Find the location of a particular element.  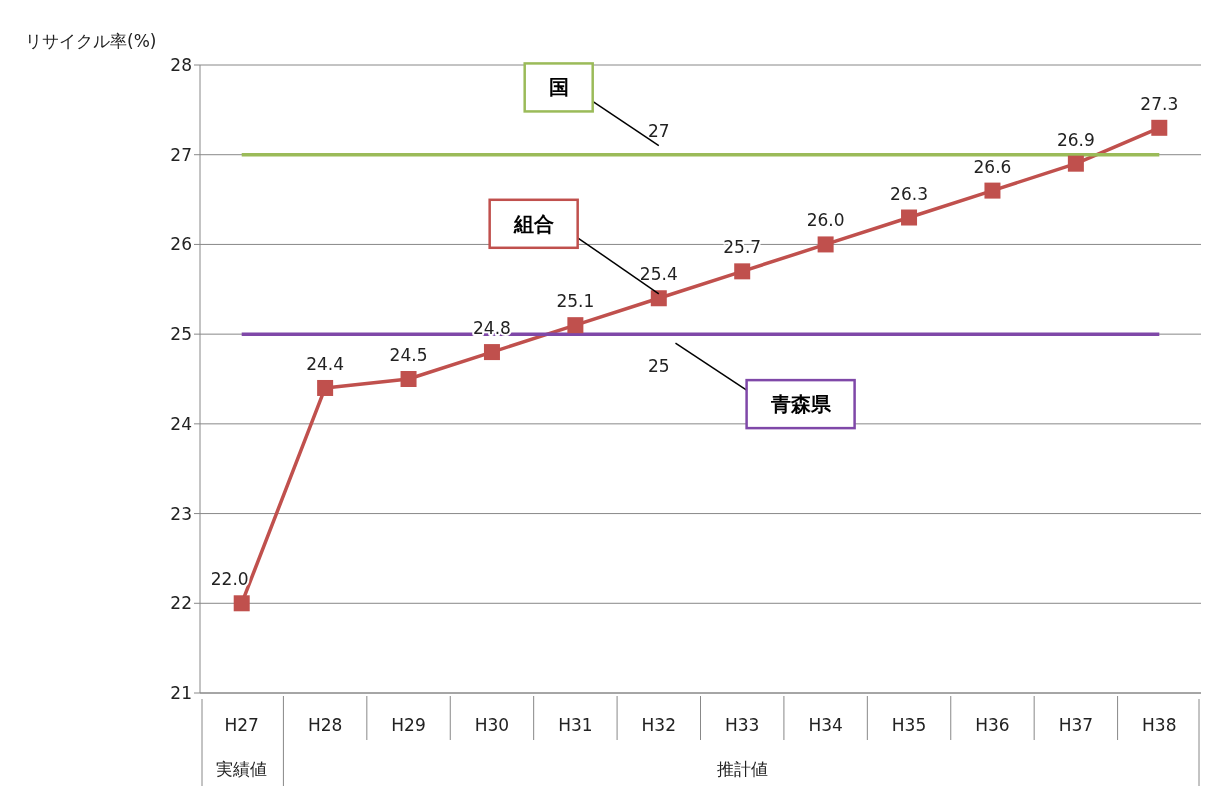

y-tick-label: 26 is located at coordinates (181, 244).